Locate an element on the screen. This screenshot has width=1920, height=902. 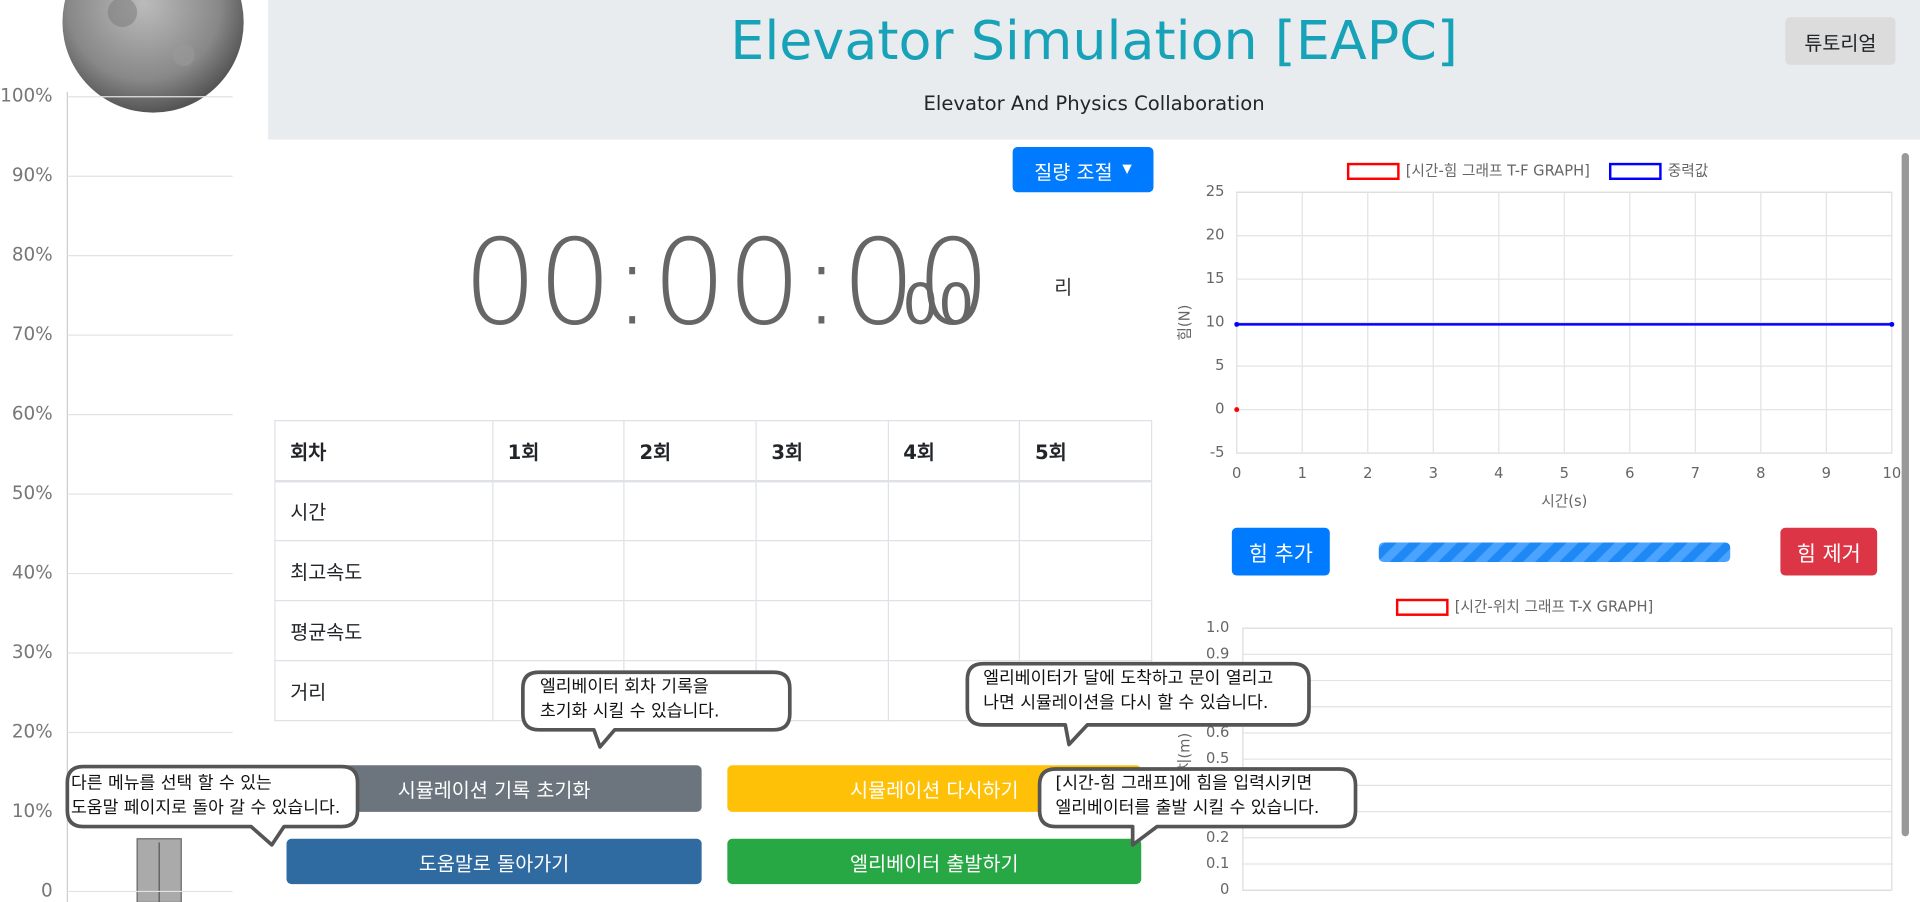
scrollbar is located at coordinates (1905, 495).